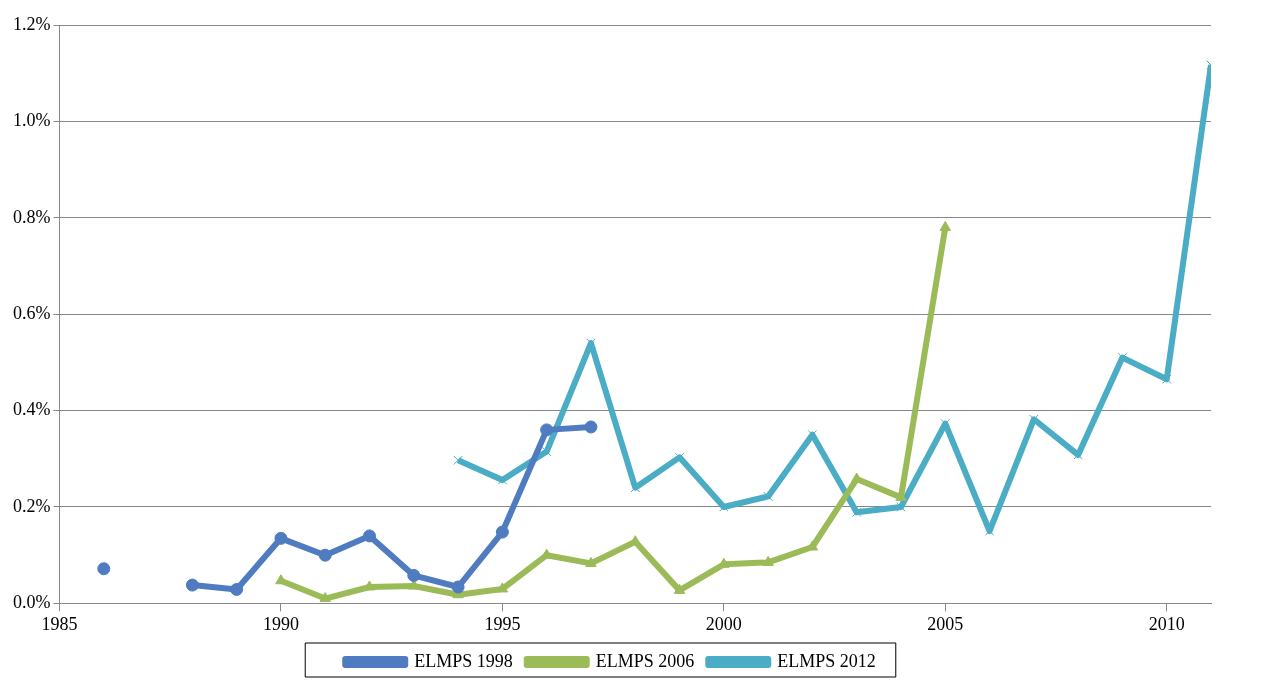 The width and height of the screenshot is (1261, 691). I want to click on legend-label: ELMPS 2012, so click(826, 660).